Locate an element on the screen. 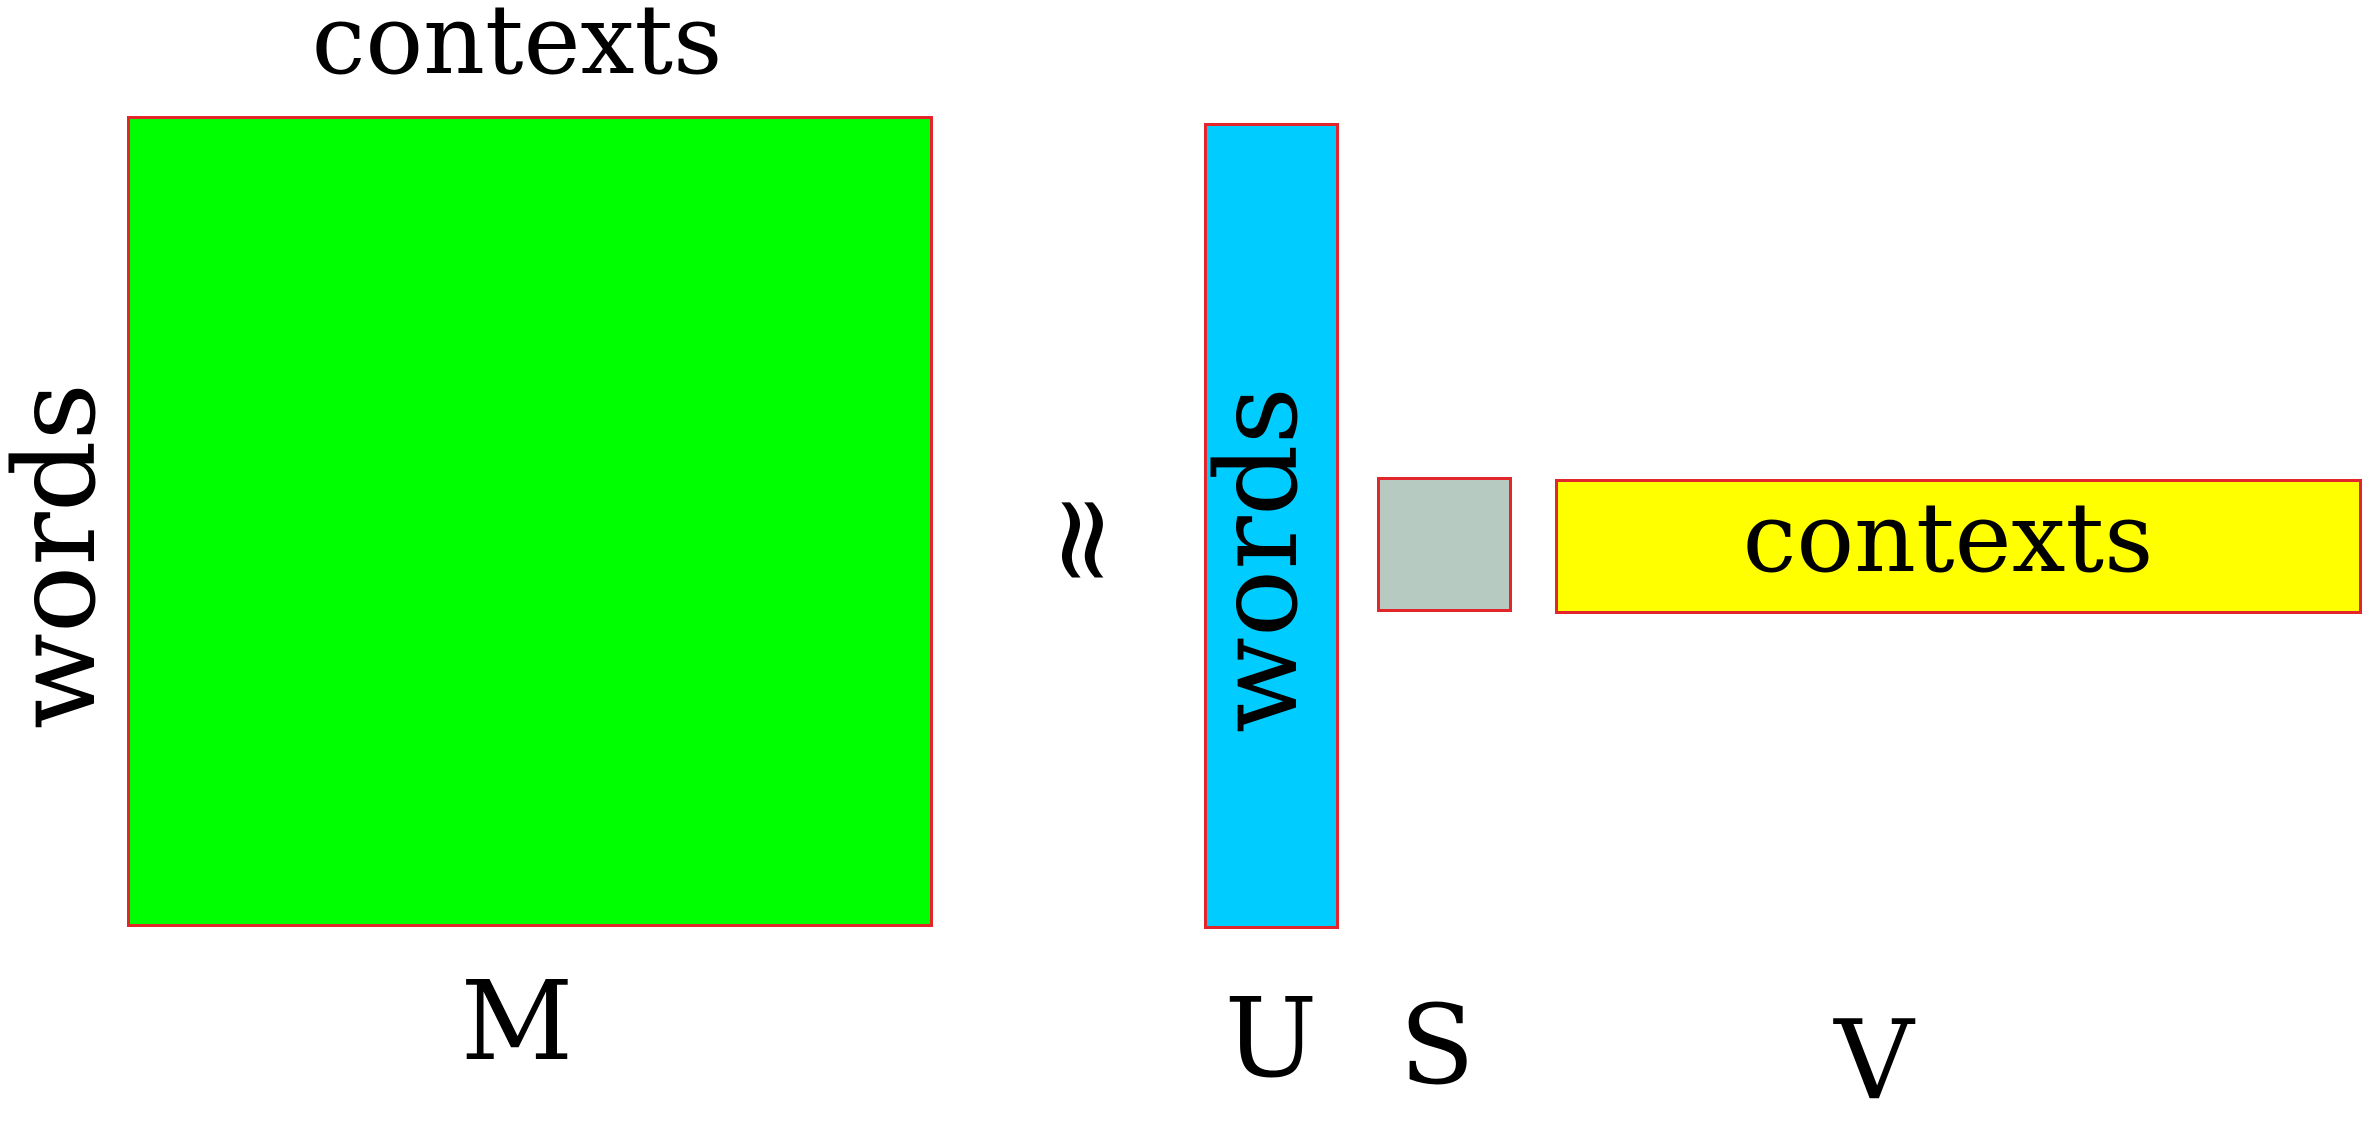 The height and width of the screenshot is (1124, 2362). matrix-v-box is located at coordinates (1958, 546).